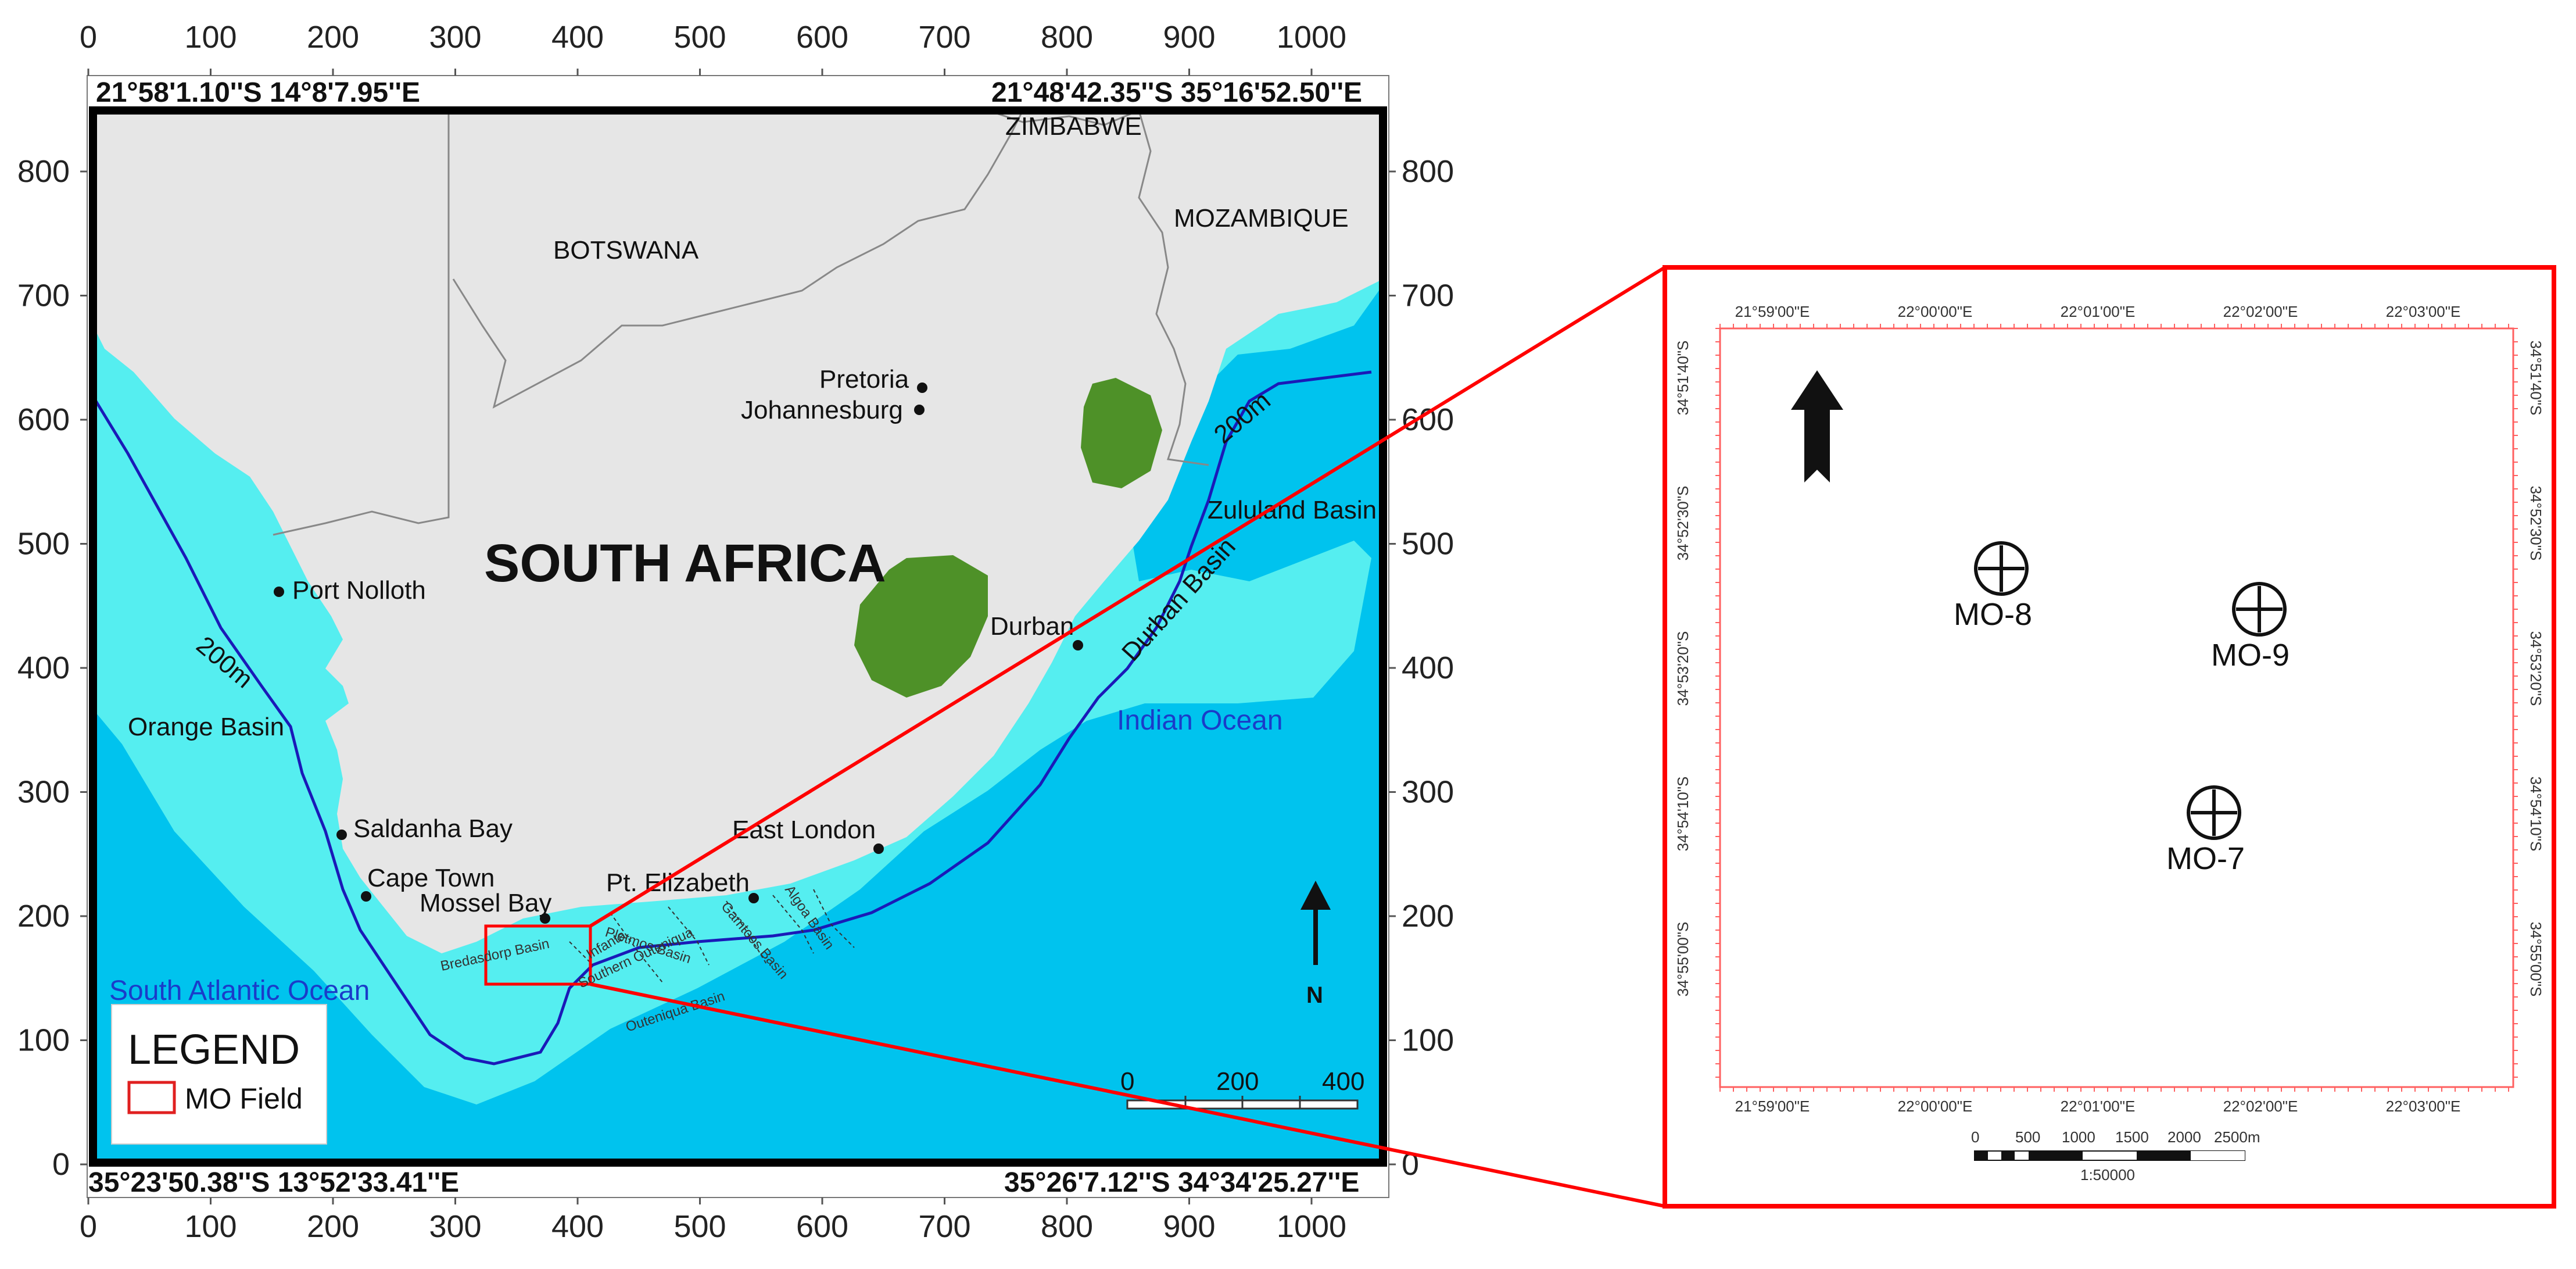 The width and height of the screenshot is (2576, 1269). Describe the element at coordinates (2536, 814) in the screenshot. I see `inset-right-tick-label: 34°54'10"S` at that location.